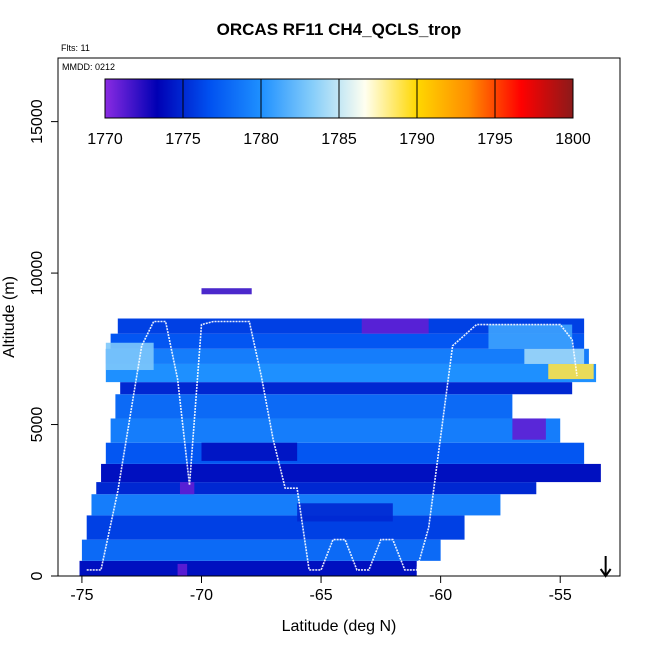 This screenshot has width=650, height=650. Describe the element at coordinates (105, 139) in the screenshot. I see `colorbar-tick-label: 1770` at that location.